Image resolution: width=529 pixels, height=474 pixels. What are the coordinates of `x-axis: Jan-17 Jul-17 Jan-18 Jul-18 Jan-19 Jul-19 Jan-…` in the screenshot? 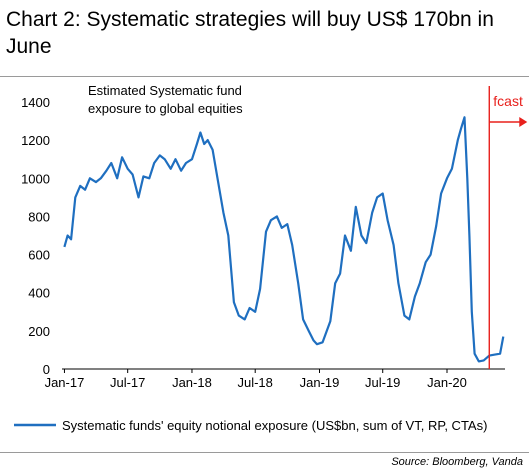 It's located at (275, 379).